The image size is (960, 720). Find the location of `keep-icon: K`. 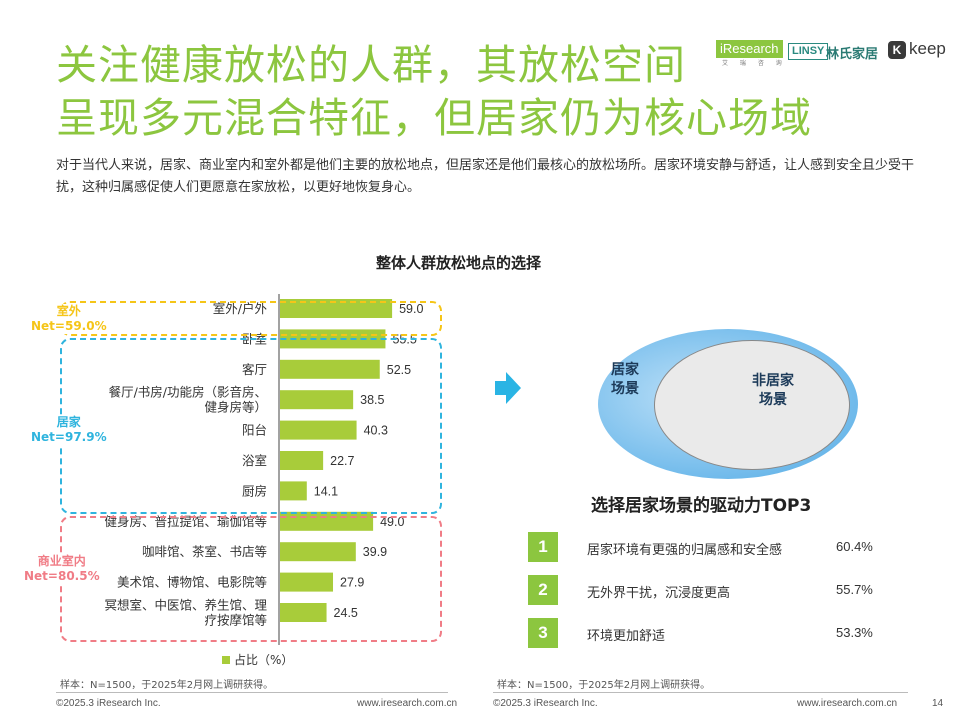

keep-icon: K is located at coordinates (897, 50).